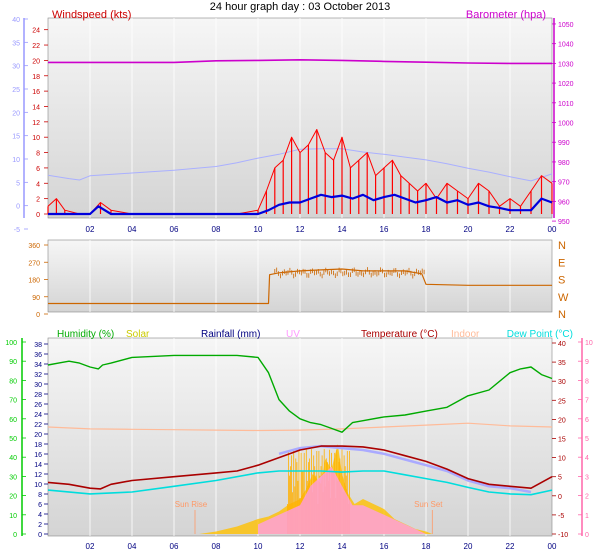 This screenshot has height=555, width=600. I want to click on compass-label-E-3: E, so click(561, 263).